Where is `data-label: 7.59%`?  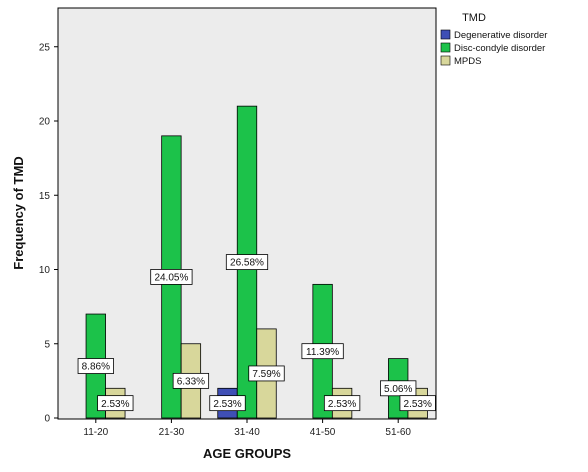 data-label: 7.59% is located at coordinates (266, 373).